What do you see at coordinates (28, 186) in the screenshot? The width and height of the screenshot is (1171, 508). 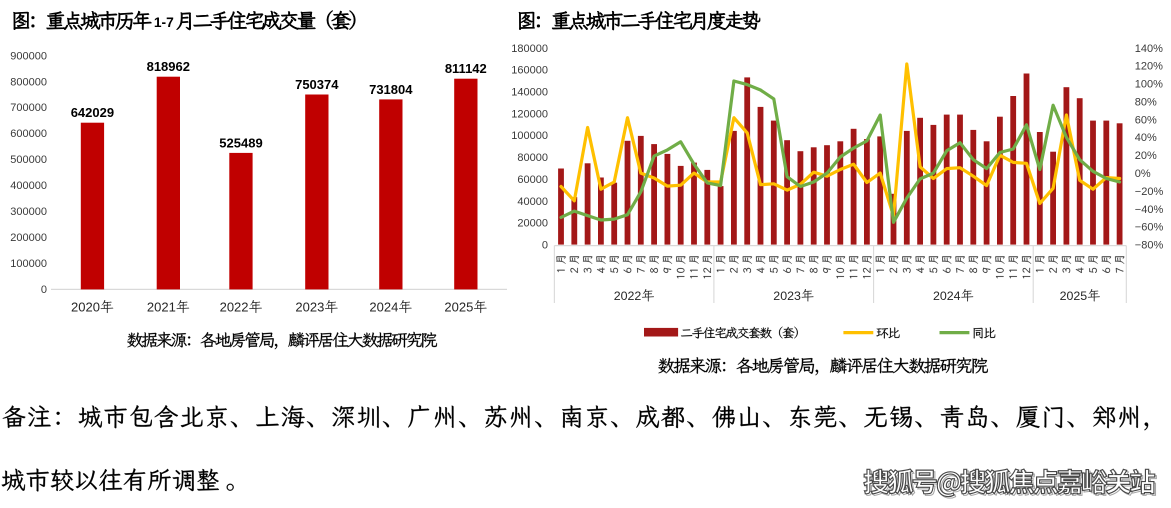 I see `svg-text: 400000` at bounding box center [28, 186].